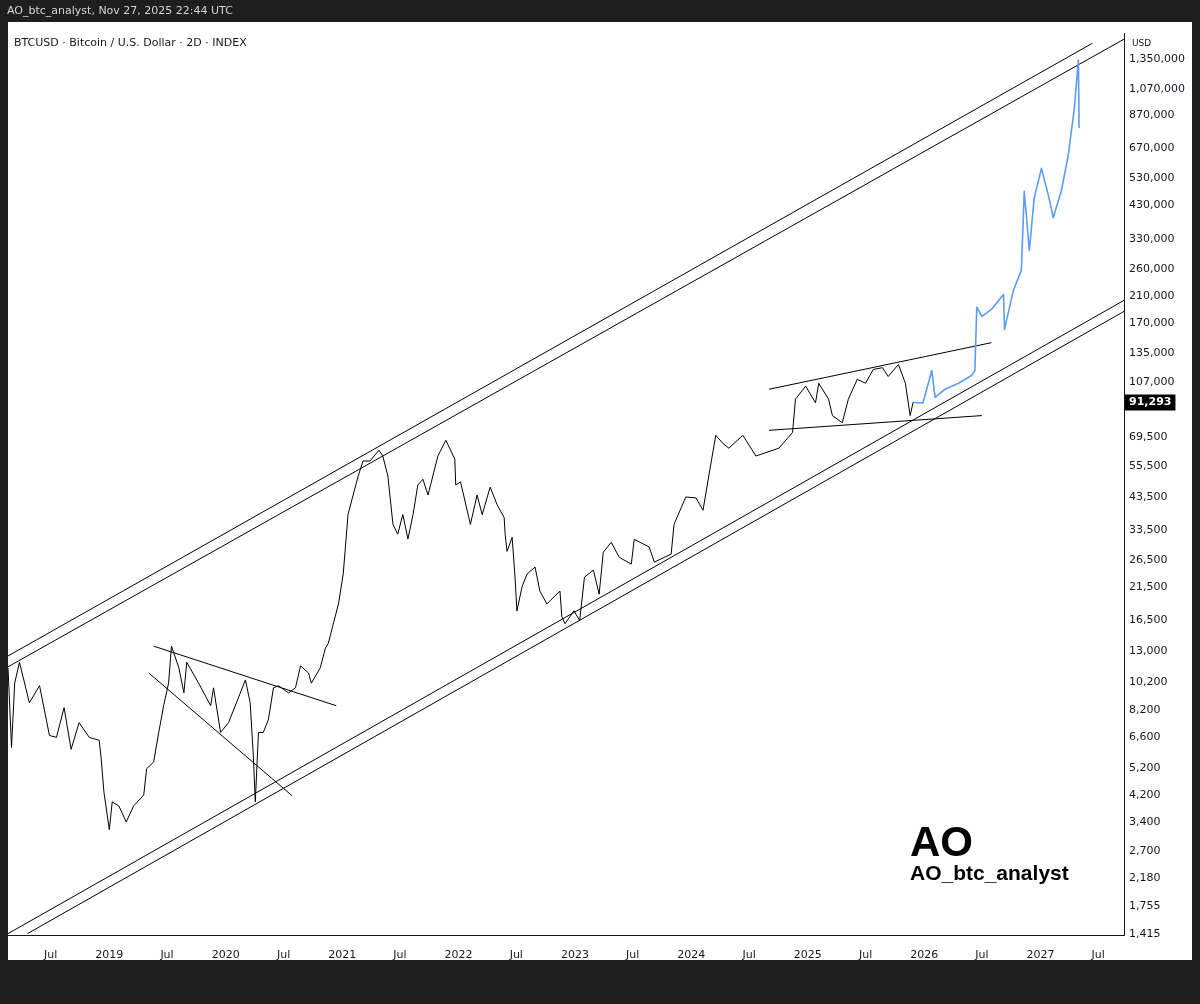 This screenshot has height=1004, width=1200. Describe the element at coordinates (1152, 268) in the screenshot. I see `y-tick-label: 260,000` at that location.